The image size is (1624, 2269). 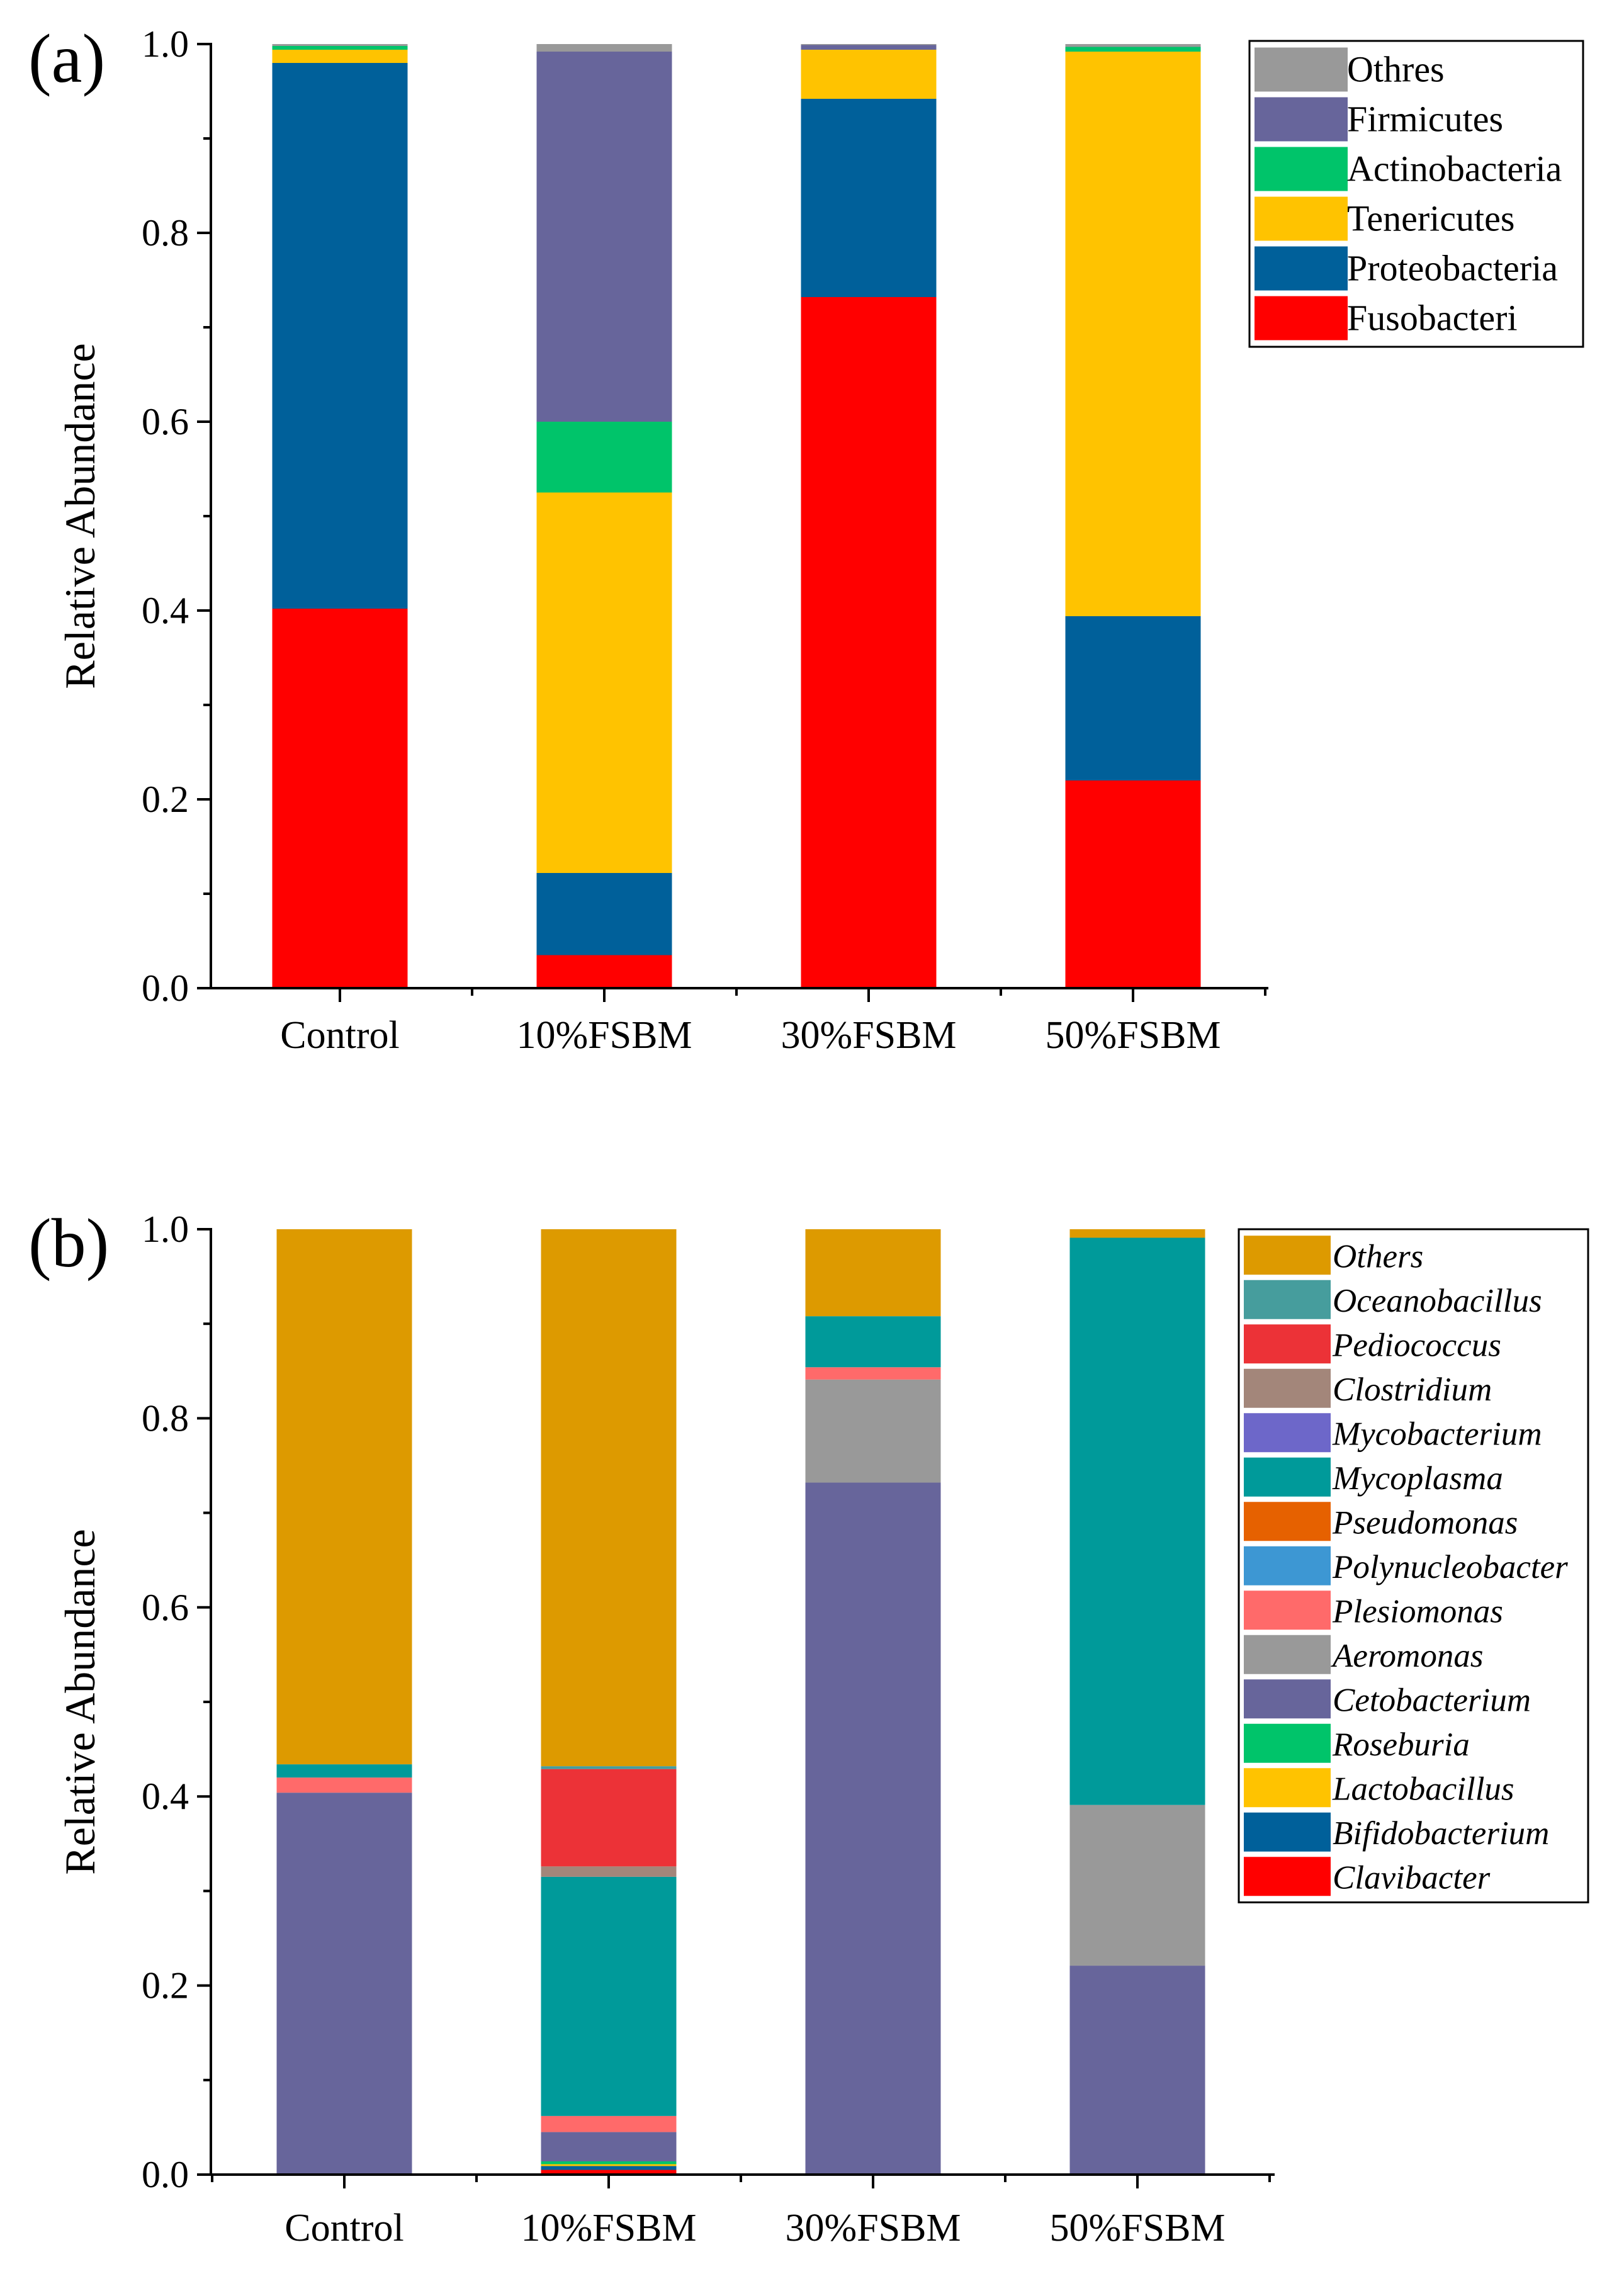 What do you see at coordinates (1425, 1522) in the screenshot?
I see `legend-entry-label: Pseudomonas` at bounding box center [1425, 1522].